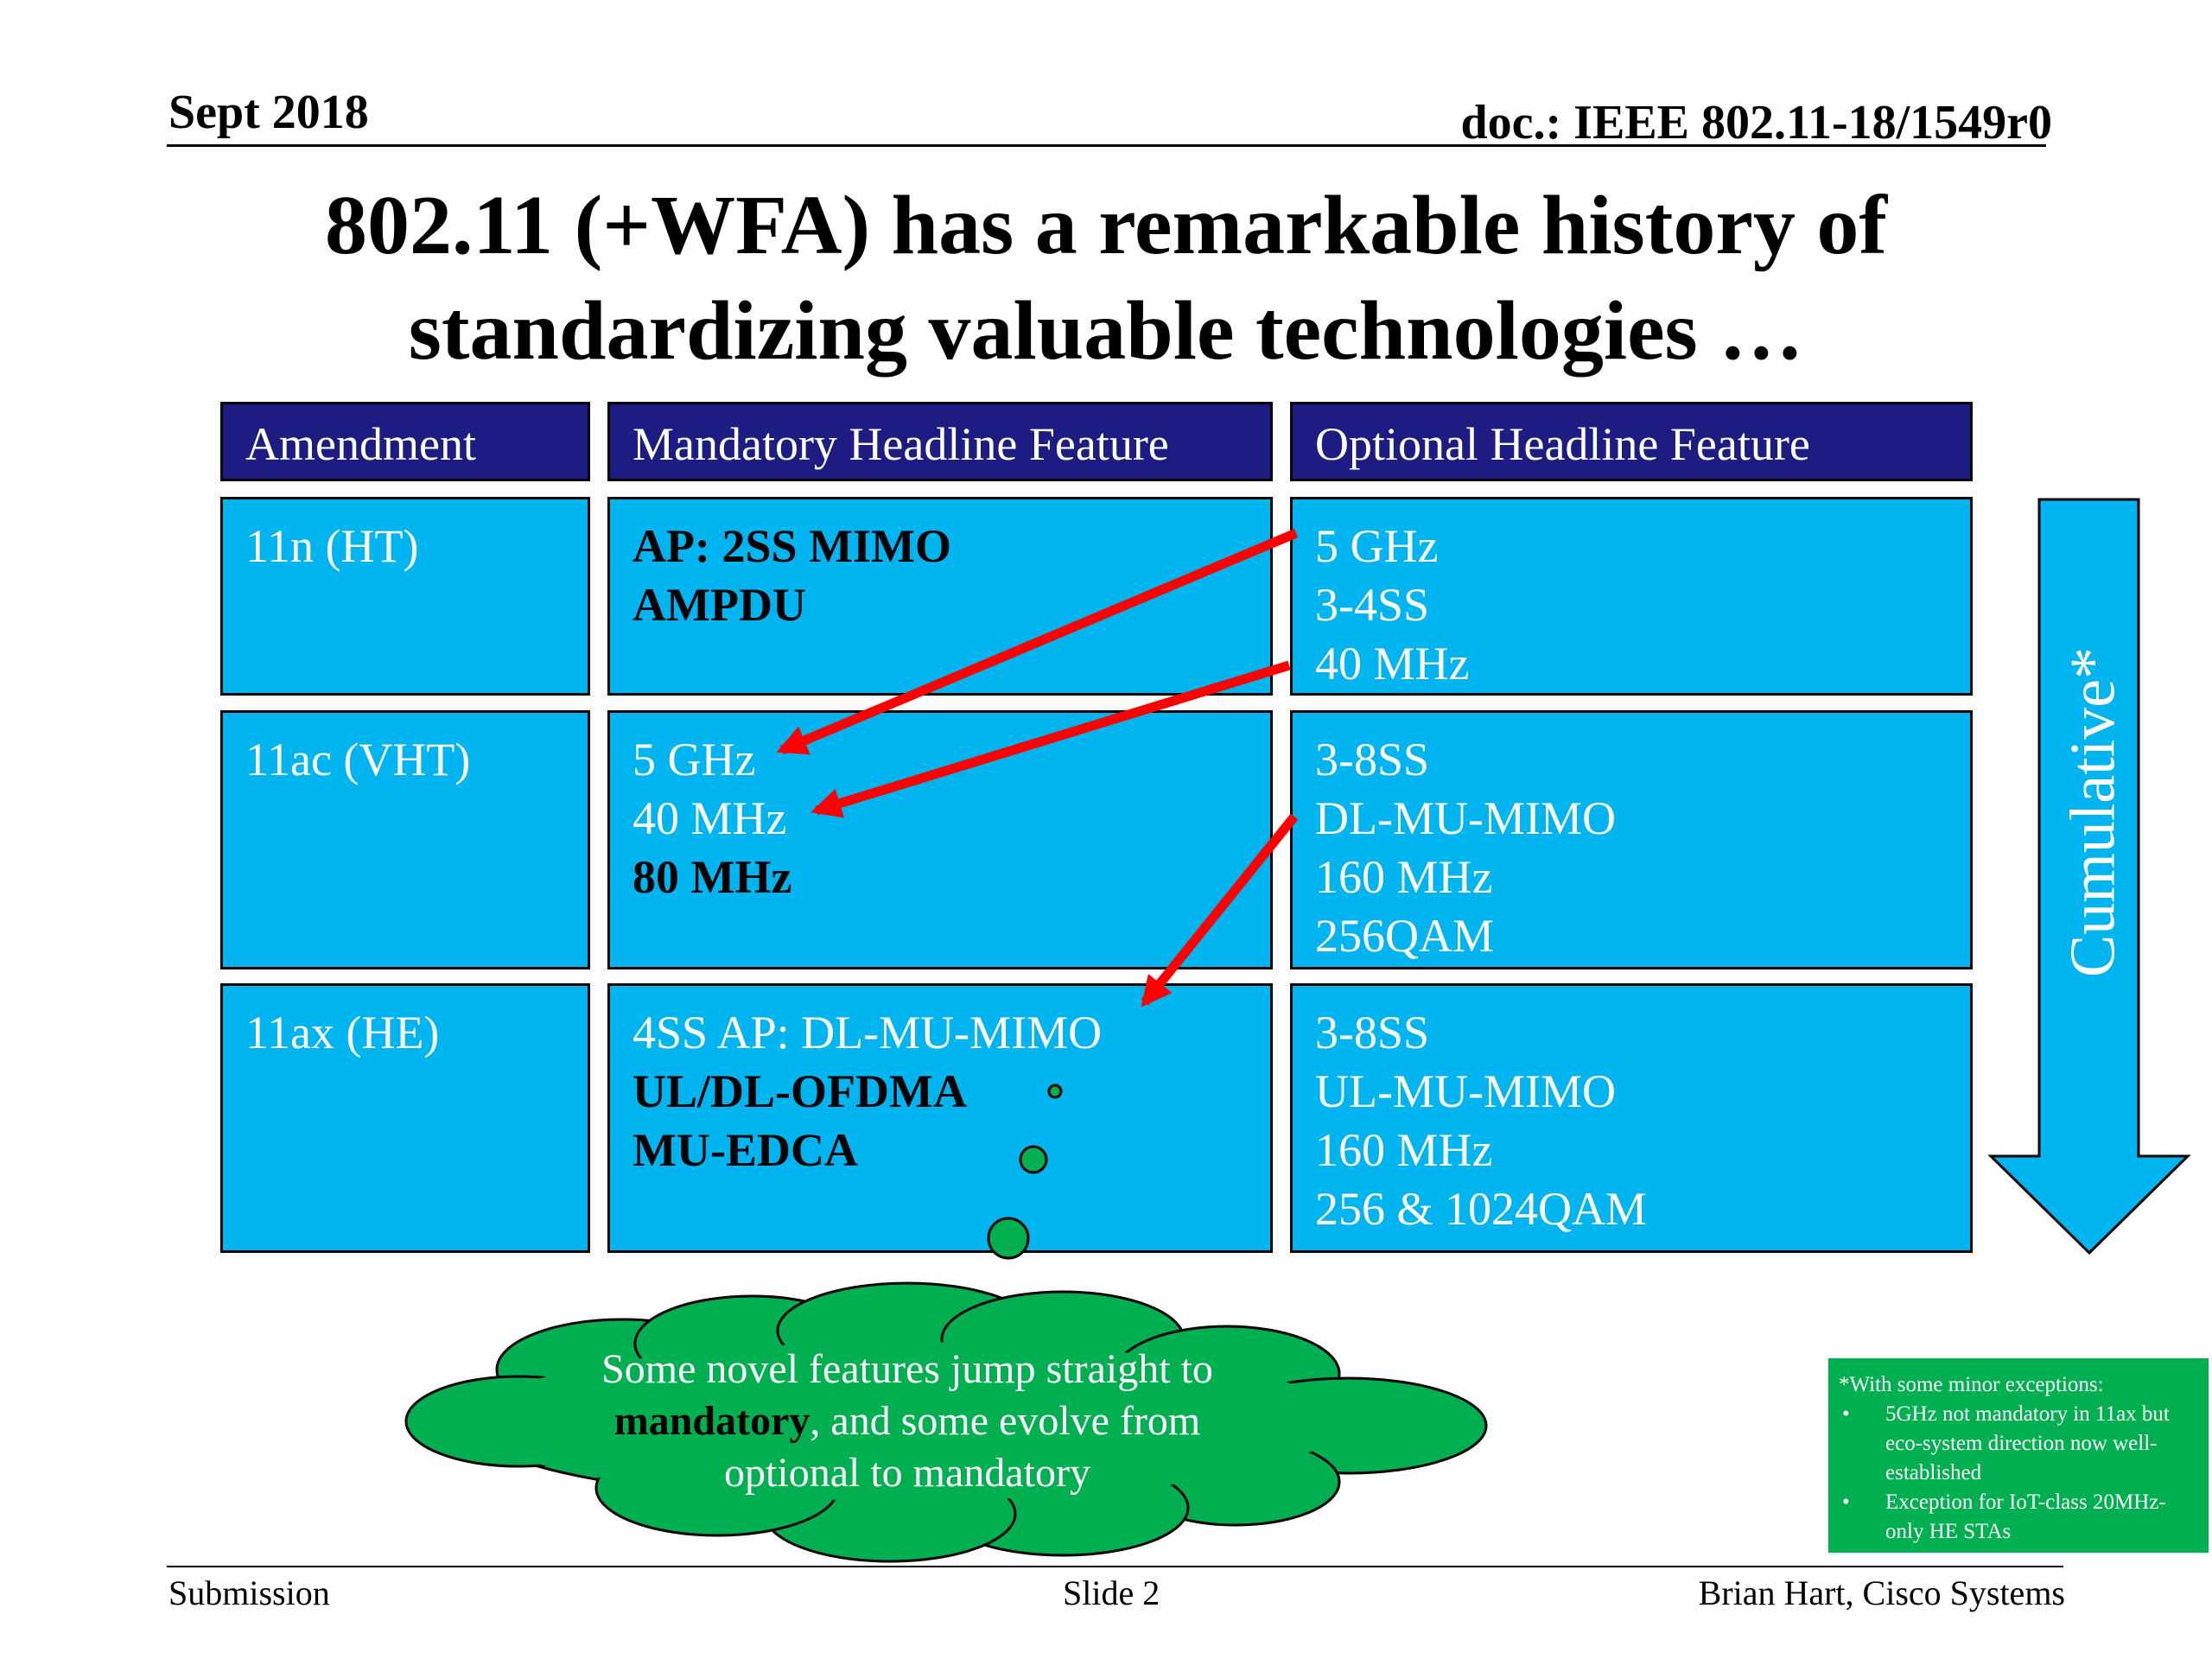  What do you see at coordinates (1465, 818) in the screenshot?
I see `feature-item: DL-MU-MIMO` at bounding box center [1465, 818].